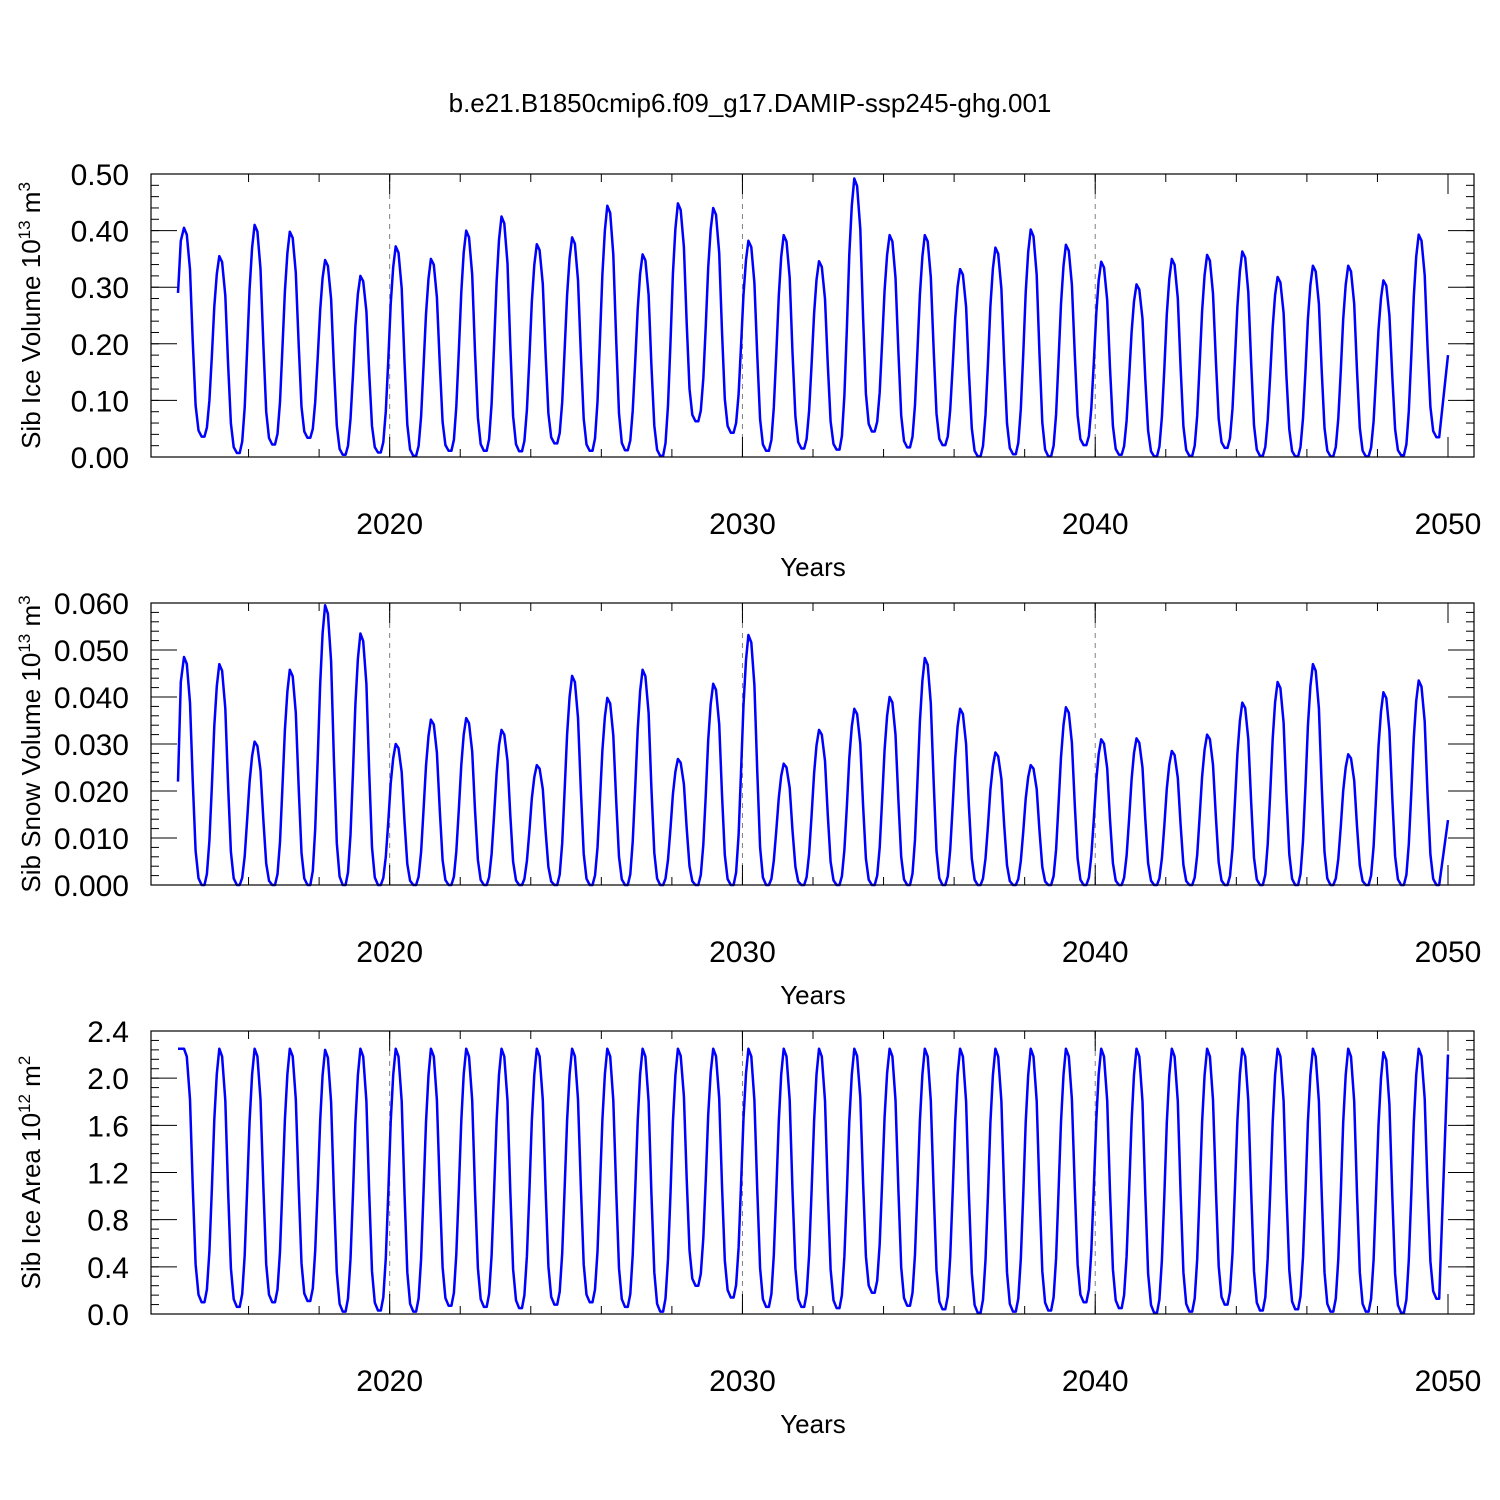 This screenshot has height=1500, width=1500. I want to click on y-tick-label: 0.050, so click(91, 651).